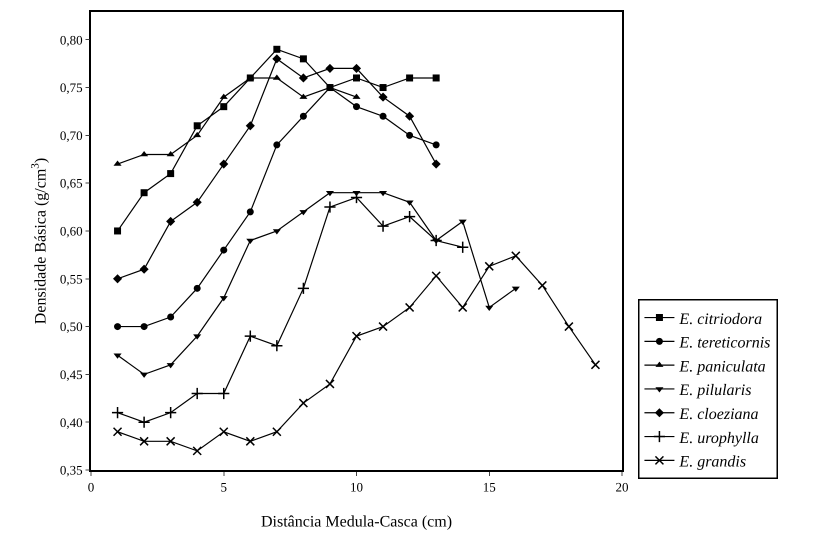 This screenshot has height=550, width=840. I want to click on legend-label: E. tereticornis, so click(724, 343).